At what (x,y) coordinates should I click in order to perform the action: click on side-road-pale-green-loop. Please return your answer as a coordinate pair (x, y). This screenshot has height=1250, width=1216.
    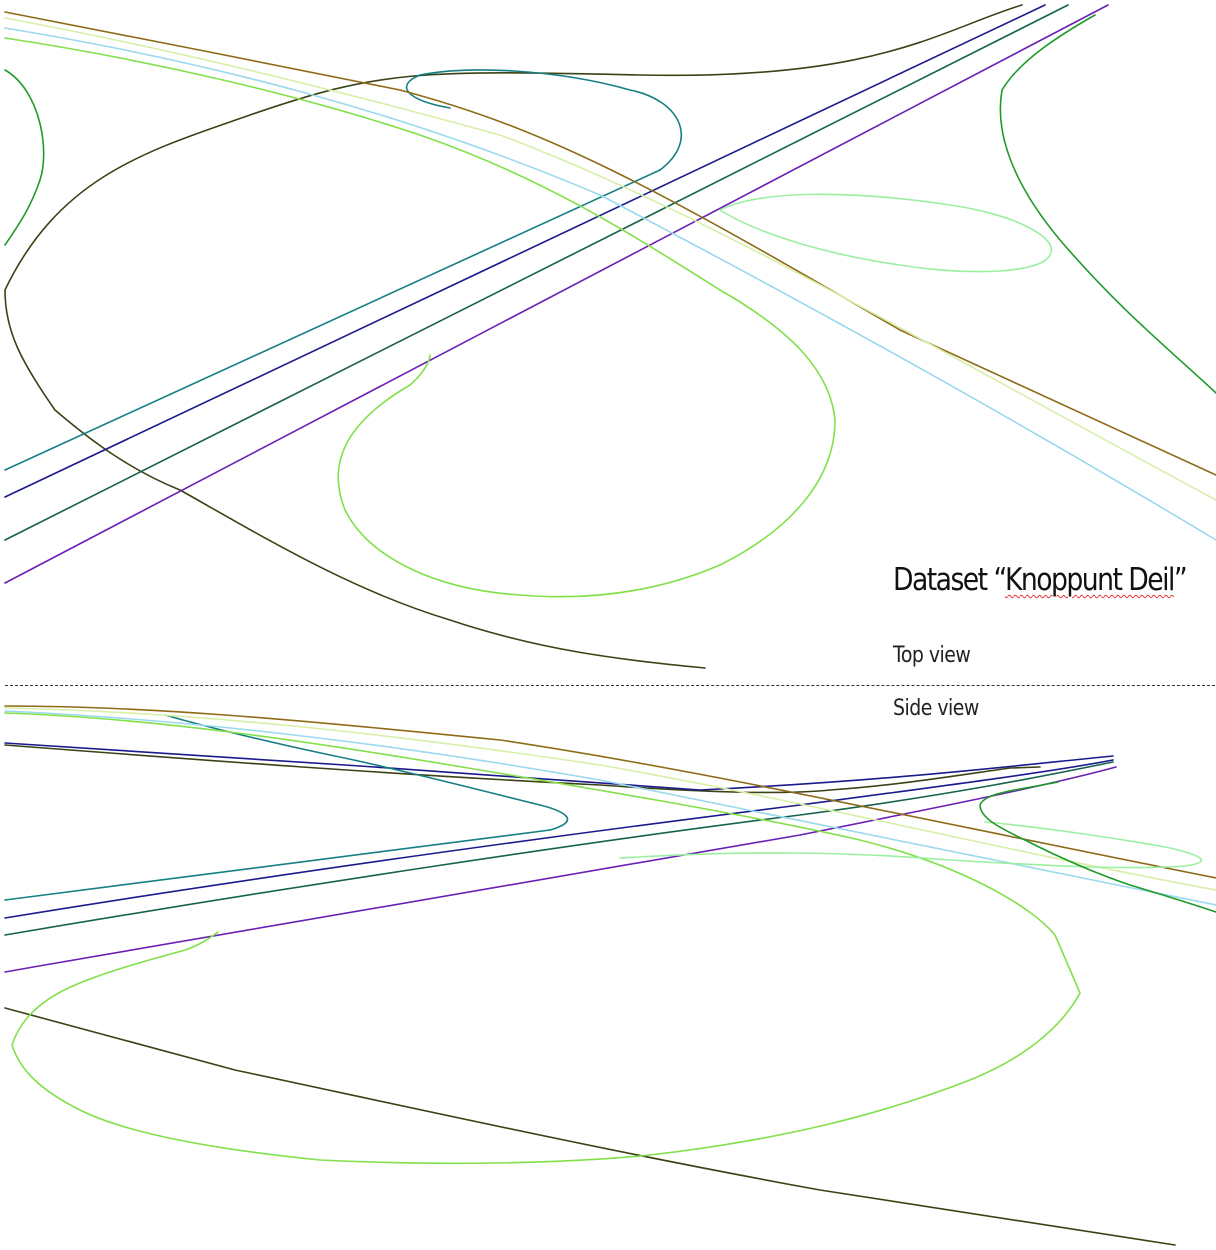
    Looking at the image, I should click on (910, 845).